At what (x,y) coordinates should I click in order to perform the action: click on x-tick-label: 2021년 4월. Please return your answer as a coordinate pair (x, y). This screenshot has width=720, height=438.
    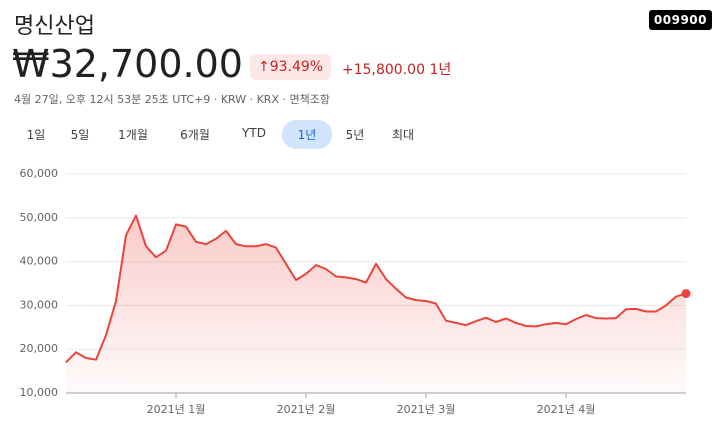
    Looking at the image, I should click on (566, 409).